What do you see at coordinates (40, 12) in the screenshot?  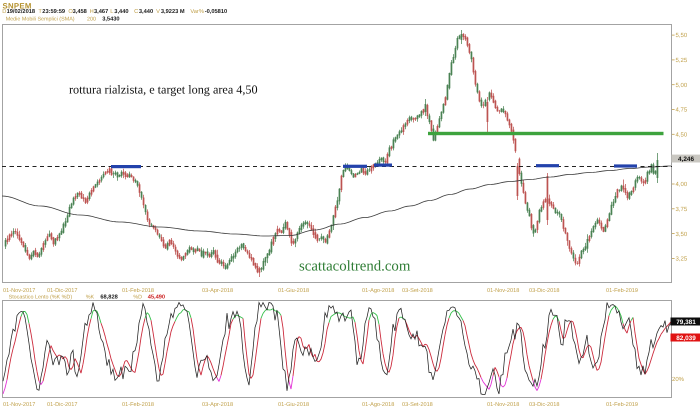 I see `svg-text: T` at bounding box center [40, 12].